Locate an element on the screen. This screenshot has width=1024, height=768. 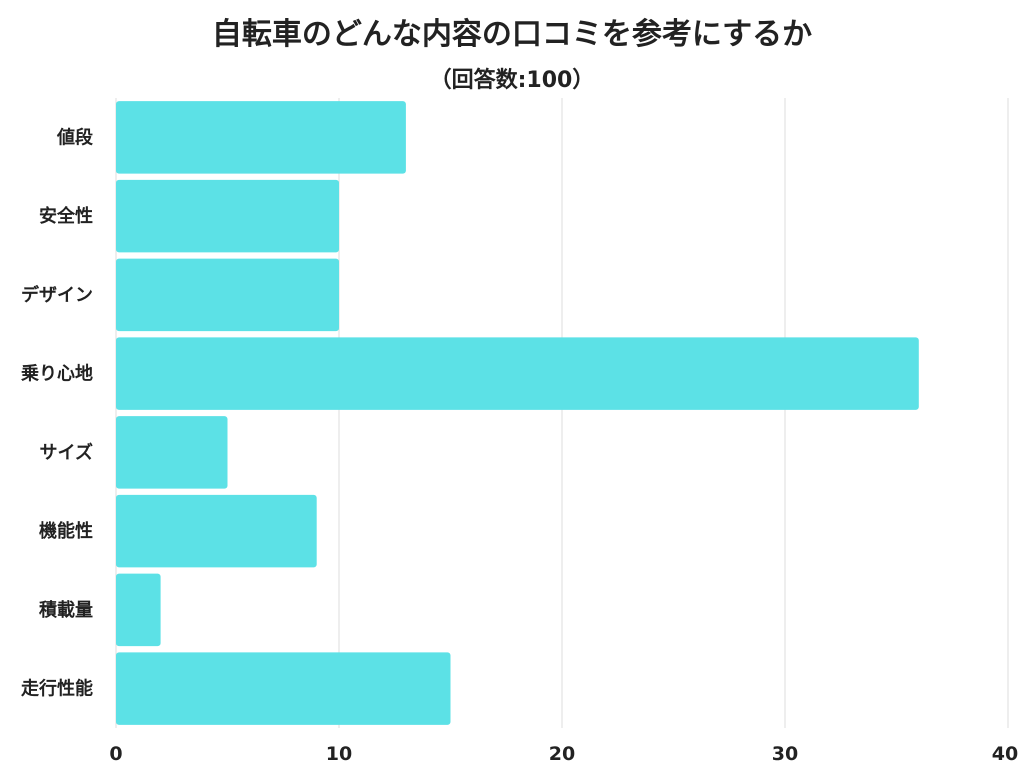
chart-subtitle: （回答数:100） is located at coordinates (512, 80).